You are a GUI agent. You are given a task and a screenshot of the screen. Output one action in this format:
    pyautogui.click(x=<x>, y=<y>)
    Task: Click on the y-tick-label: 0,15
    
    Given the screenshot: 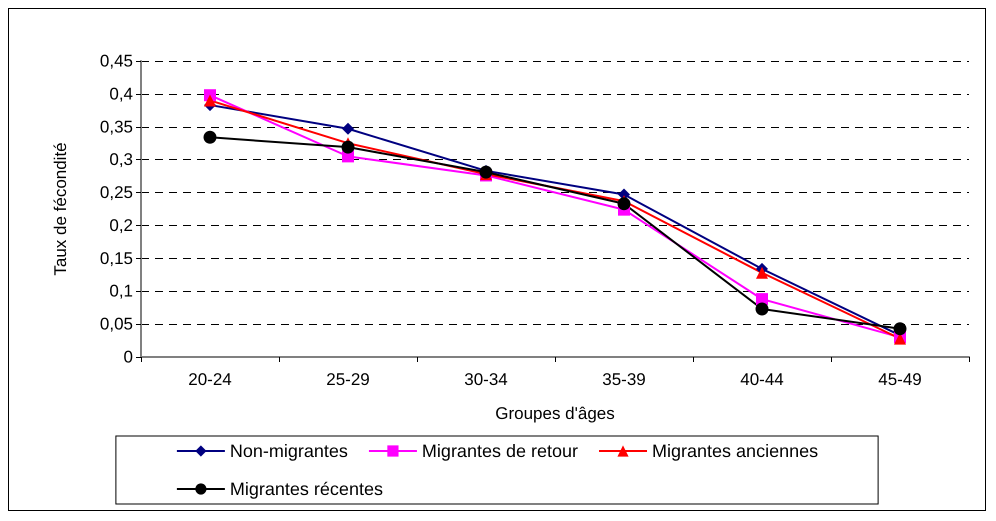 What is the action you would take?
    pyautogui.click(x=116, y=258)
    